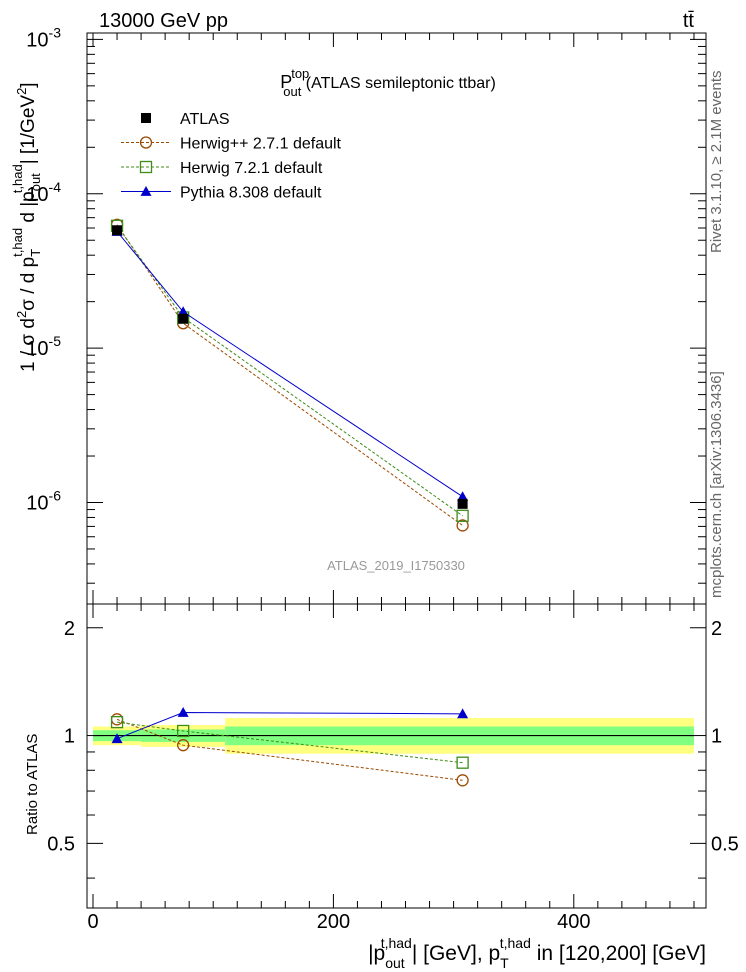 Image resolution: width=746 pixels, height=972 pixels. Describe the element at coordinates (61, 844) in the screenshot. I see `ratio-y-tick-label: 0.5` at that location.